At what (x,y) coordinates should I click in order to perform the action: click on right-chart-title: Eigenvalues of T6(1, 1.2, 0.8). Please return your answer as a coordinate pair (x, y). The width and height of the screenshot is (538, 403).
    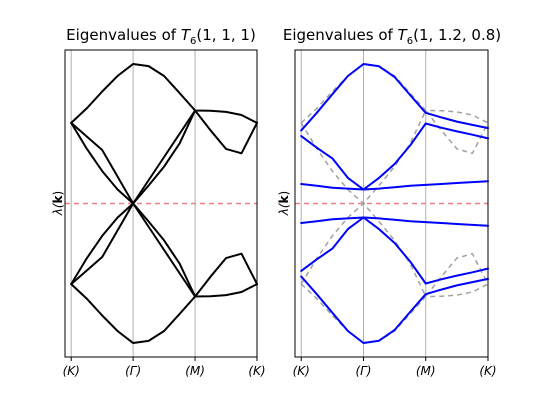
    Looking at the image, I should click on (392, 36).